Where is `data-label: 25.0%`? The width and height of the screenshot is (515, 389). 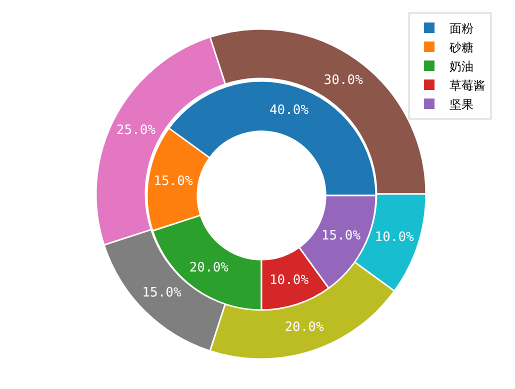
data-label: 25.0% is located at coordinates (136, 130).